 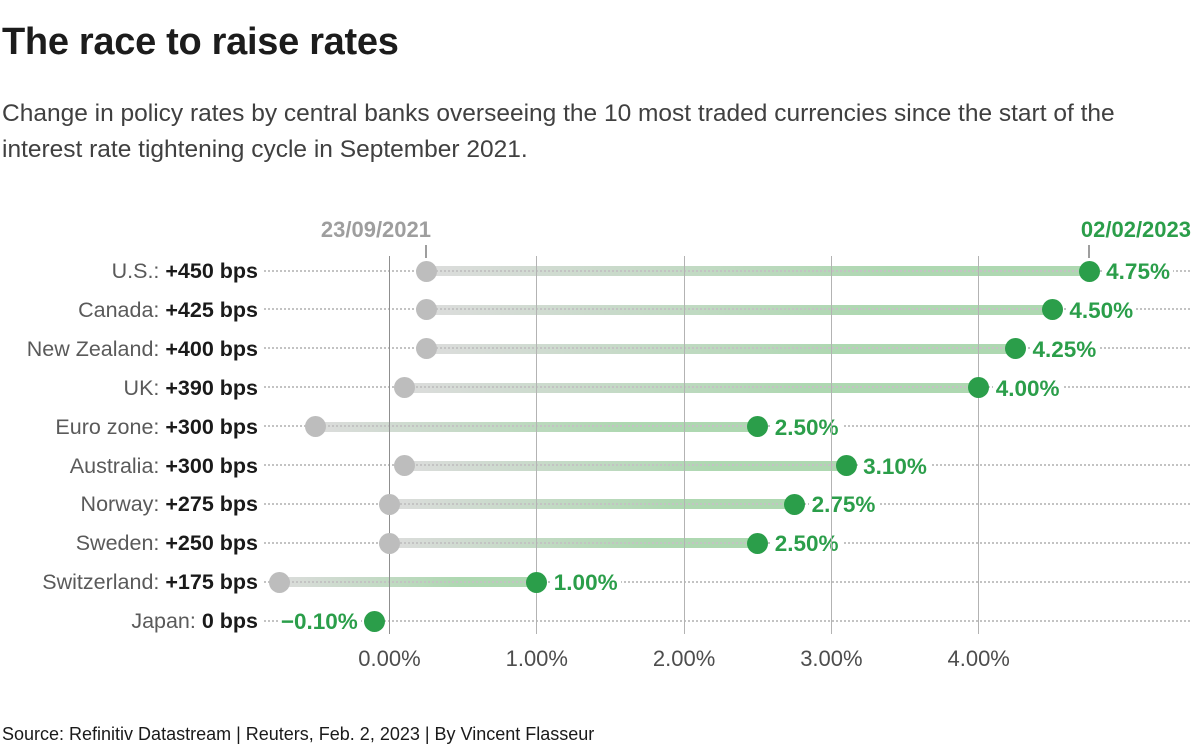 What do you see at coordinates (684, 445) in the screenshot?
I see `gridline-2.00%` at bounding box center [684, 445].